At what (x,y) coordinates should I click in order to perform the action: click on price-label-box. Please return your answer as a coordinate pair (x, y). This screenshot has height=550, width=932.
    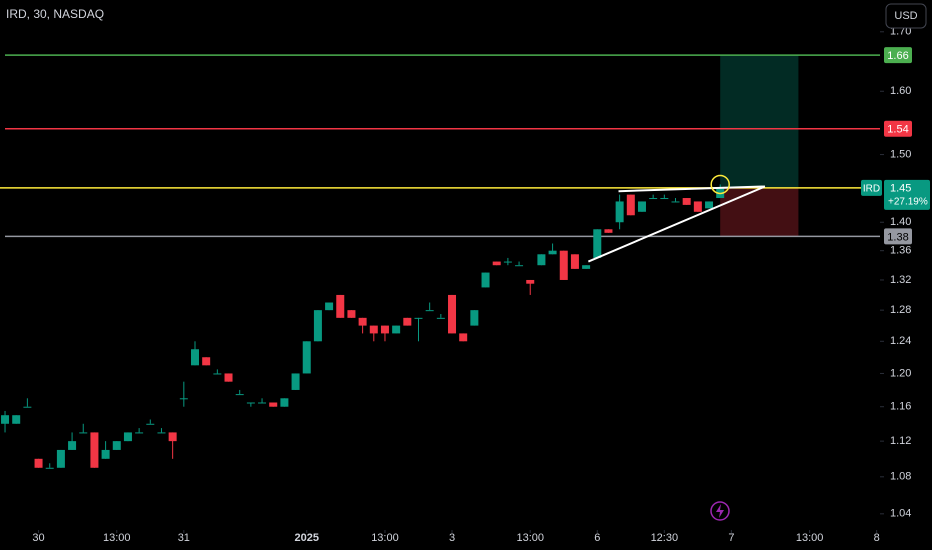
    Looking at the image, I should click on (907, 194).